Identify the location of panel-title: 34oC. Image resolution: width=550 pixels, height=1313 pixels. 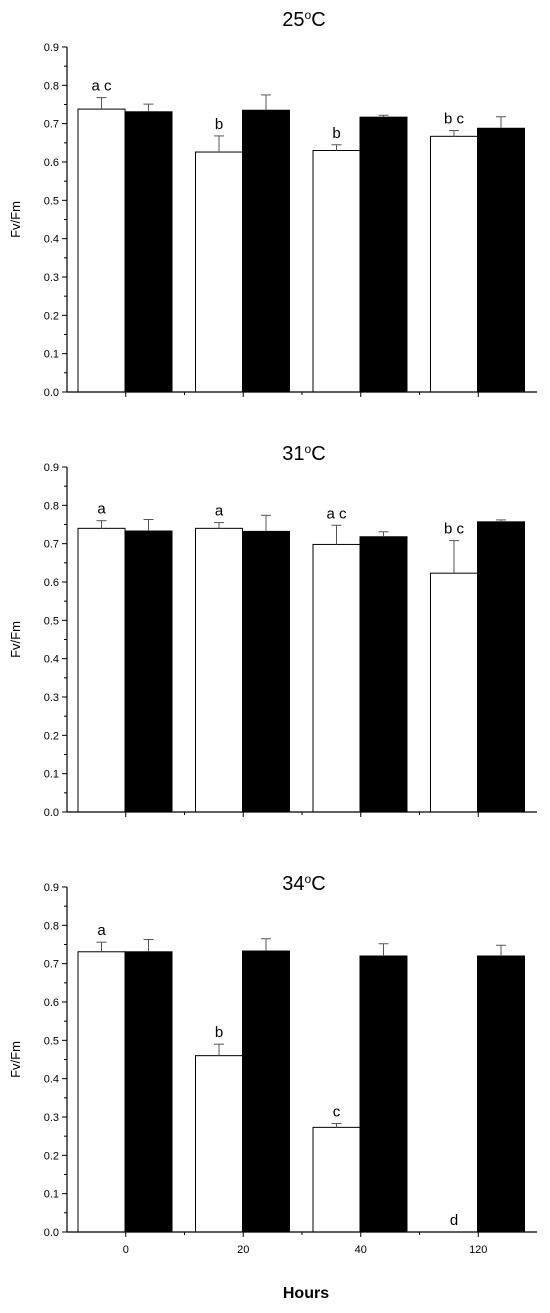
(303, 883).